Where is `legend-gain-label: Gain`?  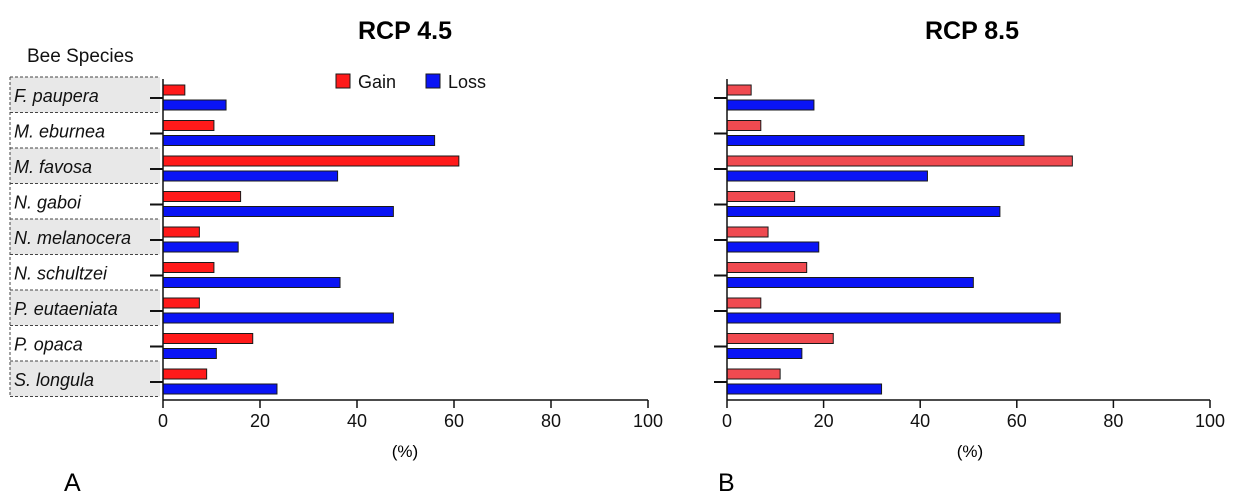
legend-gain-label: Gain is located at coordinates (377, 82).